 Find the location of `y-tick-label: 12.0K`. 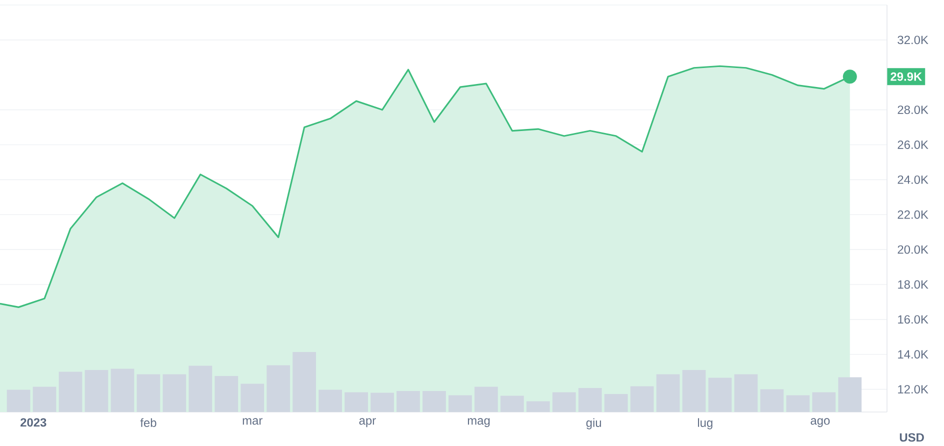

y-tick-label: 12.0K is located at coordinates (913, 389).